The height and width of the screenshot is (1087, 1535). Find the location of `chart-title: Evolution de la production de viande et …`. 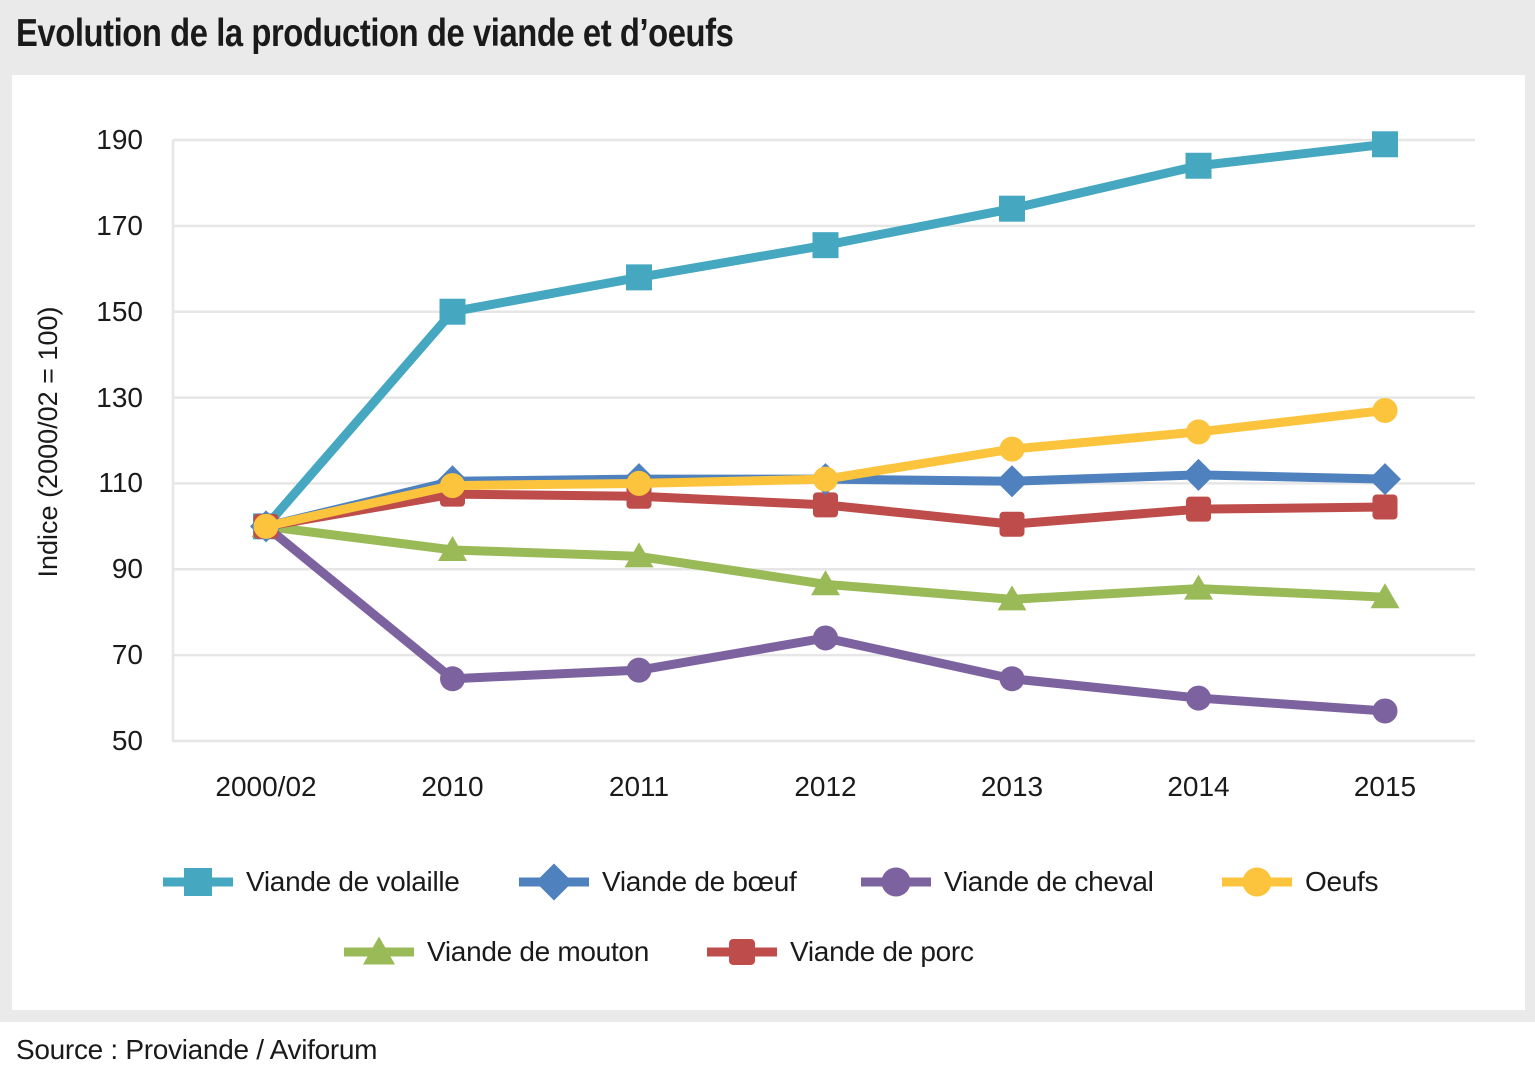

chart-title: Evolution de la production de viande et … is located at coordinates (375, 33).